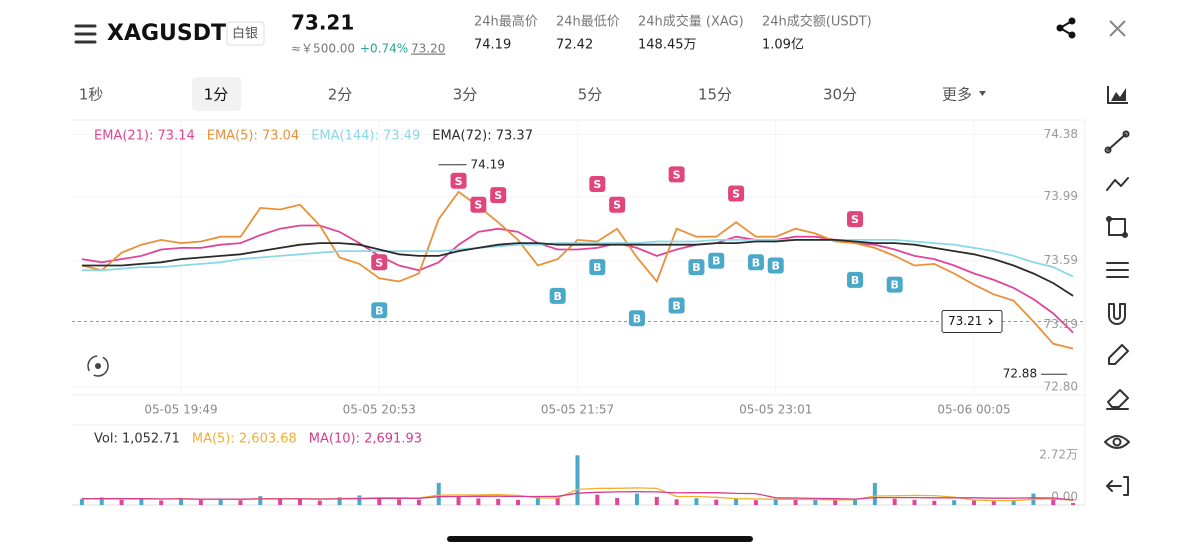 This screenshot has width=1200, height=555. I want to click on rect-tool, so click(1117, 227).